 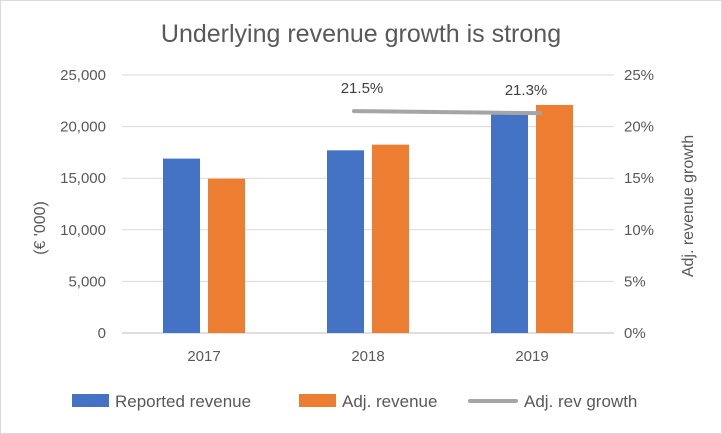 What do you see at coordinates (83, 178) in the screenshot?
I see `y-tick-label: 15,000` at bounding box center [83, 178].